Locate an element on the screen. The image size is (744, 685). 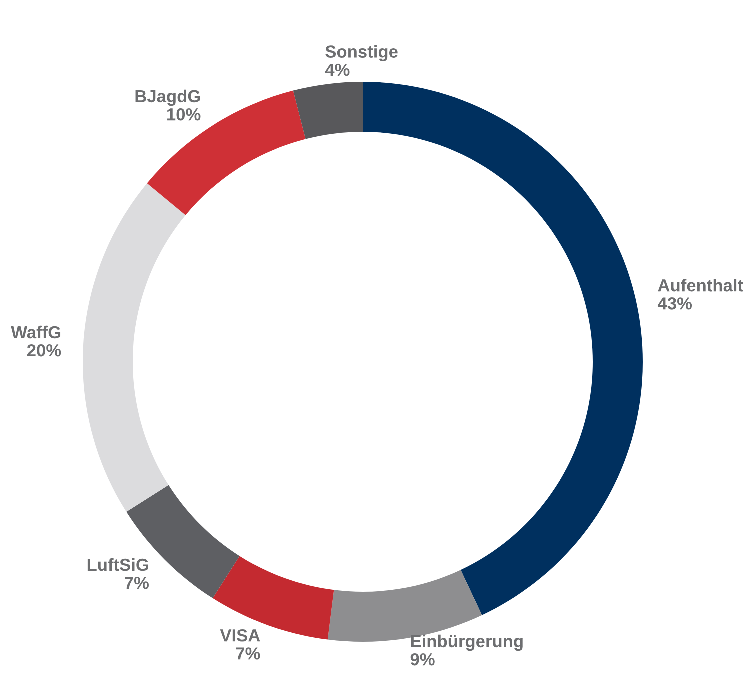
data-label: 9% is located at coordinates (422, 659).